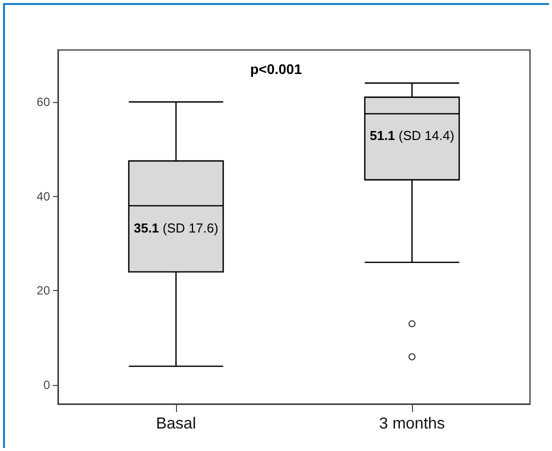  What do you see at coordinates (176, 228) in the screenshot?
I see `annotation: 35.1 (SD 17.6)` at bounding box center [176, 228].